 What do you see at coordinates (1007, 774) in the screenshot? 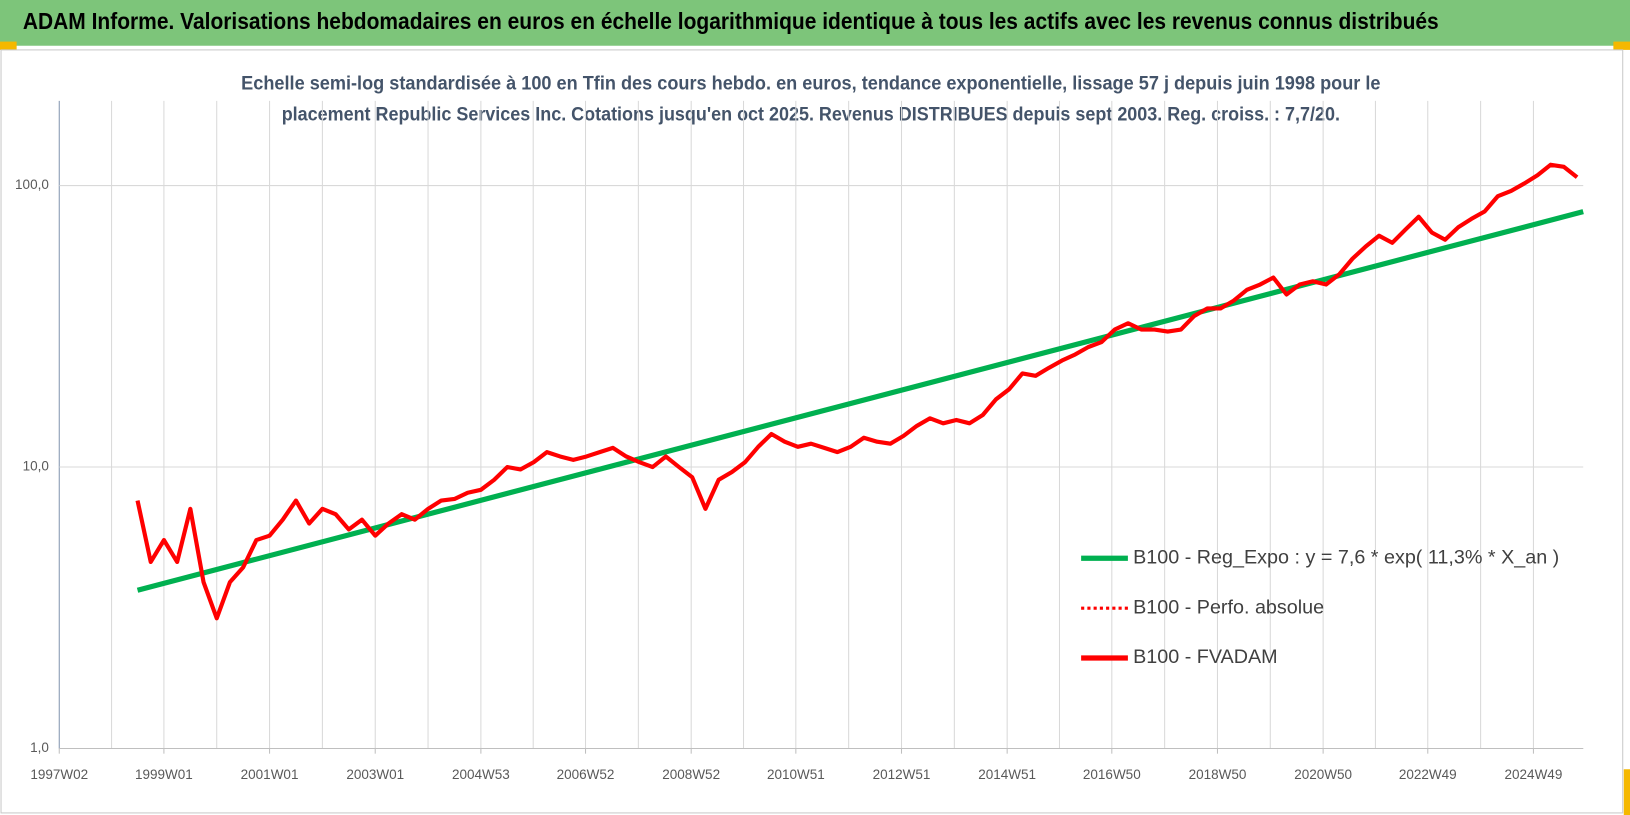
I see `x-tick-label: 2014W51` at bounding box center [1007, 774].